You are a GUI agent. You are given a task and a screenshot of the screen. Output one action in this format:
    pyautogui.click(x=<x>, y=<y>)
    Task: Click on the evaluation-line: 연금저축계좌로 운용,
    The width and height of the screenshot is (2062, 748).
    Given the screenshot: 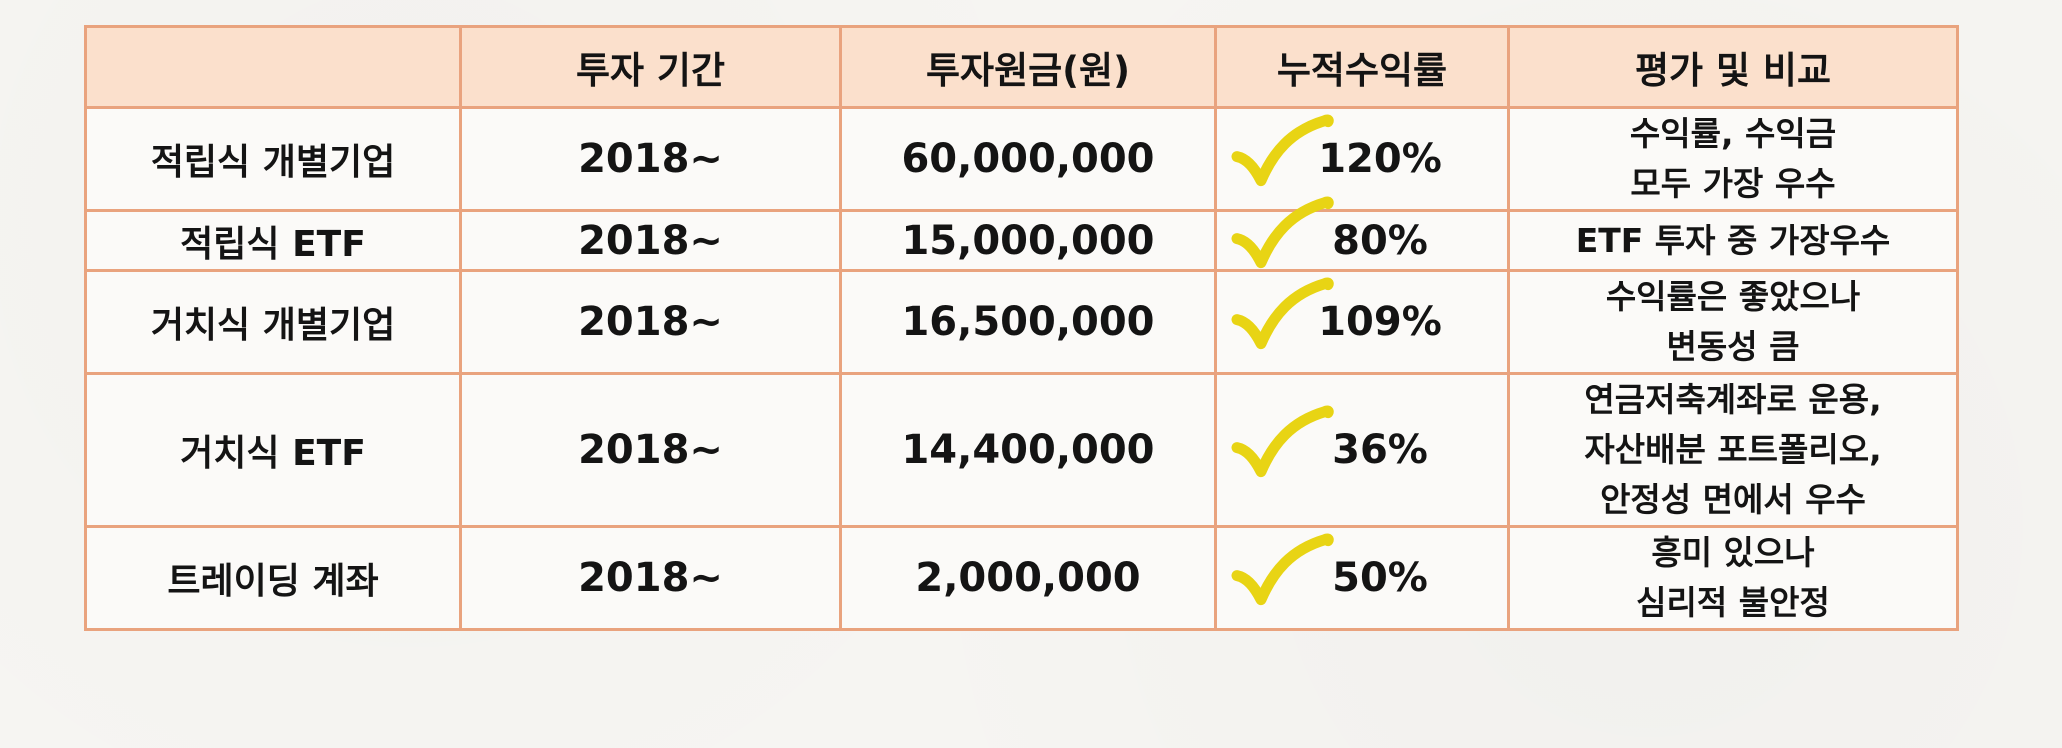 What is the action you would take?
    pyautogui.click(x=1733, y=399)
    